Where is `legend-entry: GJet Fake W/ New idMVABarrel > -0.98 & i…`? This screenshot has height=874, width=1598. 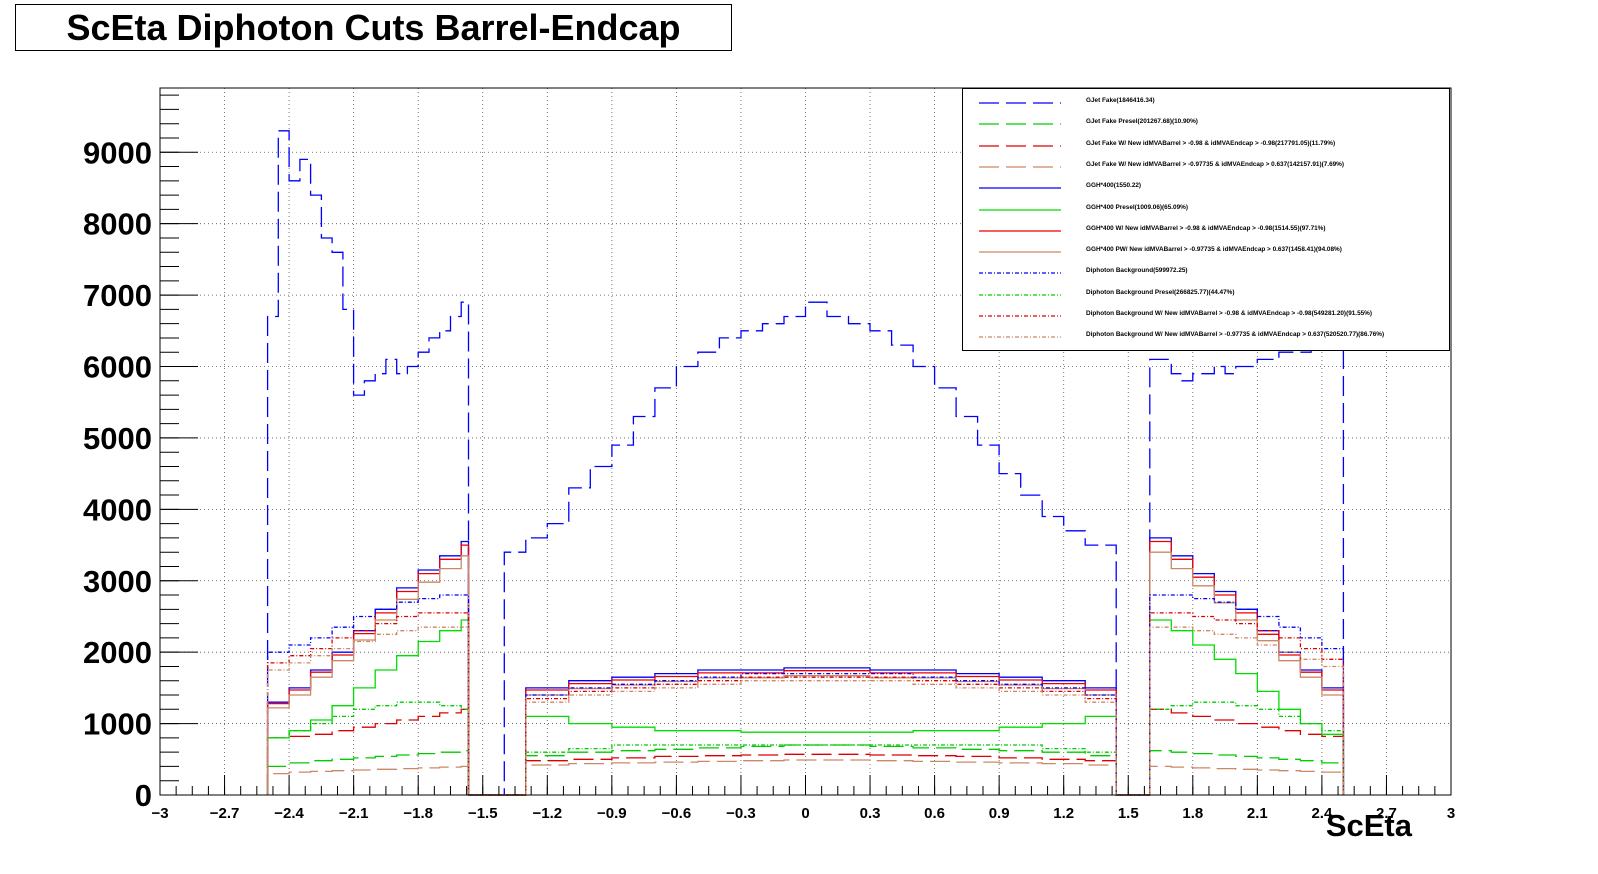
legend-entry: GJet Fake W/ New idMVABarrel > -0.98 & i… is located at coordinates (1206, 146).